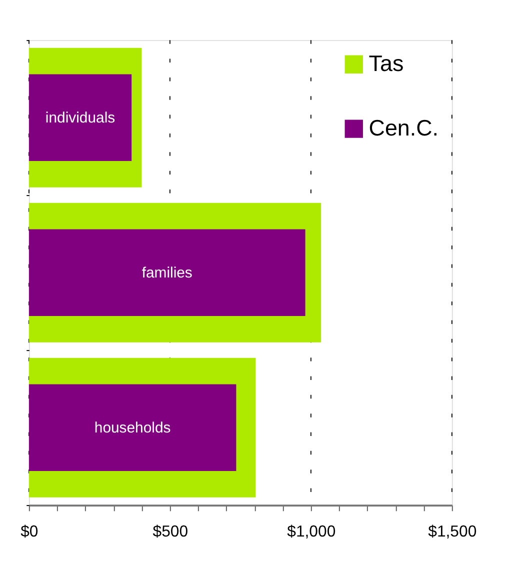 The width and height of the screenshot is (507, 568). I want to click on y-tick-label: families, so click(167, 273).